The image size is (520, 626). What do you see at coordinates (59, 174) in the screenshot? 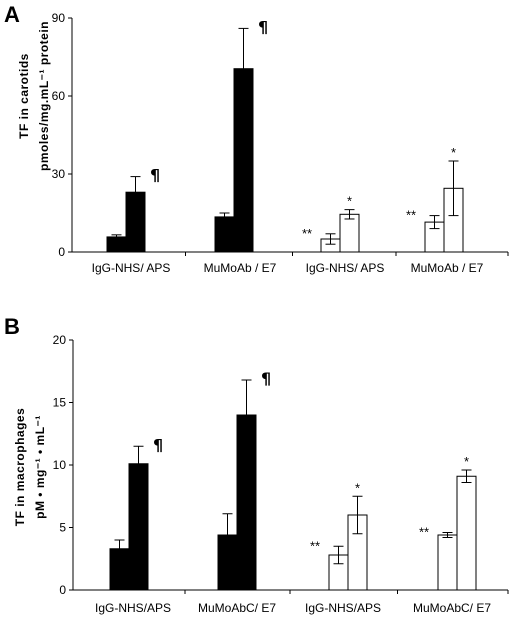
I see `y-tick-label: 30` at bounding box center [59, 174].